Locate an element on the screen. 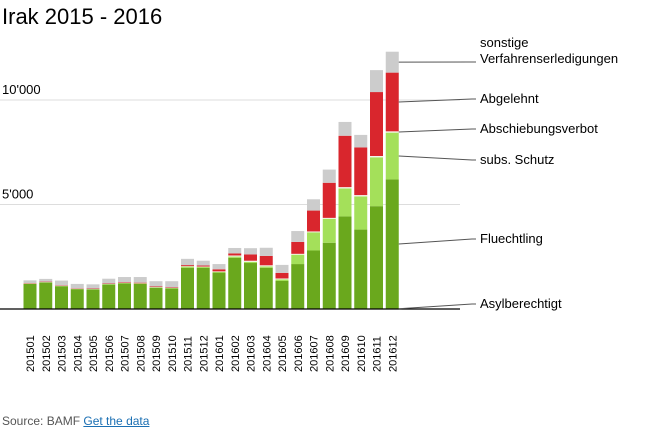  source-text: Source: BAMF is located at coordinates (41, 421).